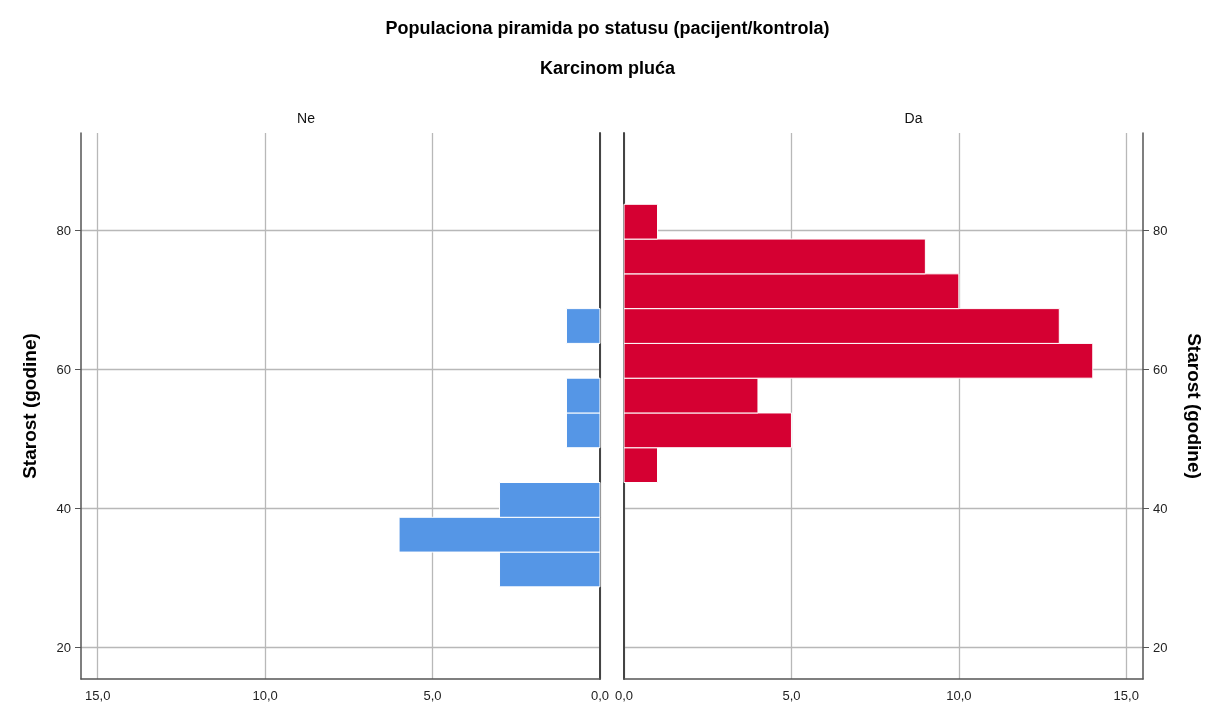  I want to click on chart-title: Da, so click(913, 118).